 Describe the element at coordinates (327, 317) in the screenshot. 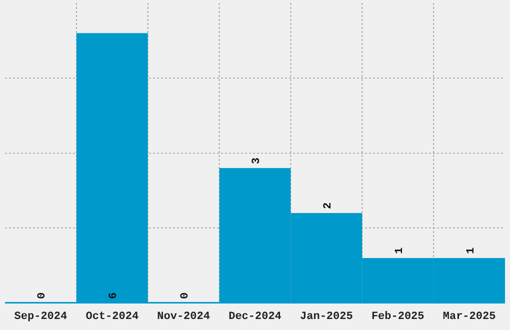

I see `x-tick-label: Jan-2025` at that location.